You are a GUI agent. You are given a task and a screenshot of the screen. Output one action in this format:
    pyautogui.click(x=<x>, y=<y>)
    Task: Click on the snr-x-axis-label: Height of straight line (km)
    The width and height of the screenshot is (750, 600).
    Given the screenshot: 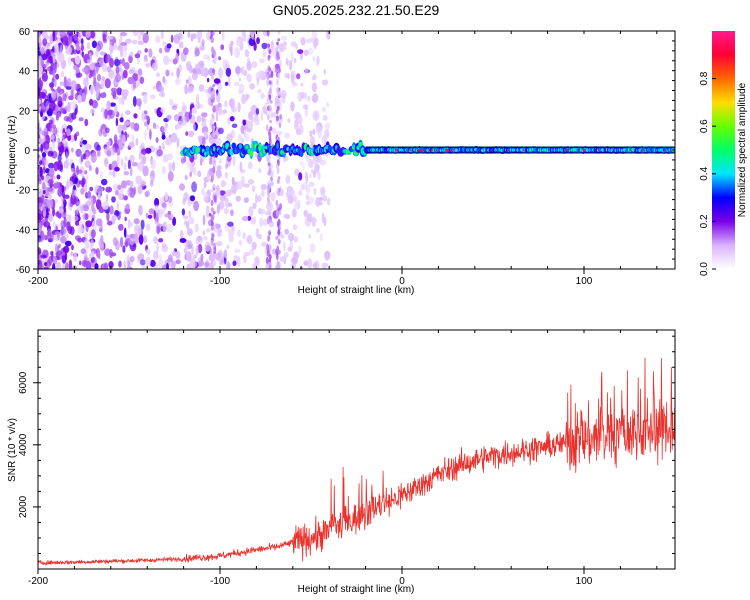 What is the action you would take?
    pyautogui.click(x=356, y=589)
    